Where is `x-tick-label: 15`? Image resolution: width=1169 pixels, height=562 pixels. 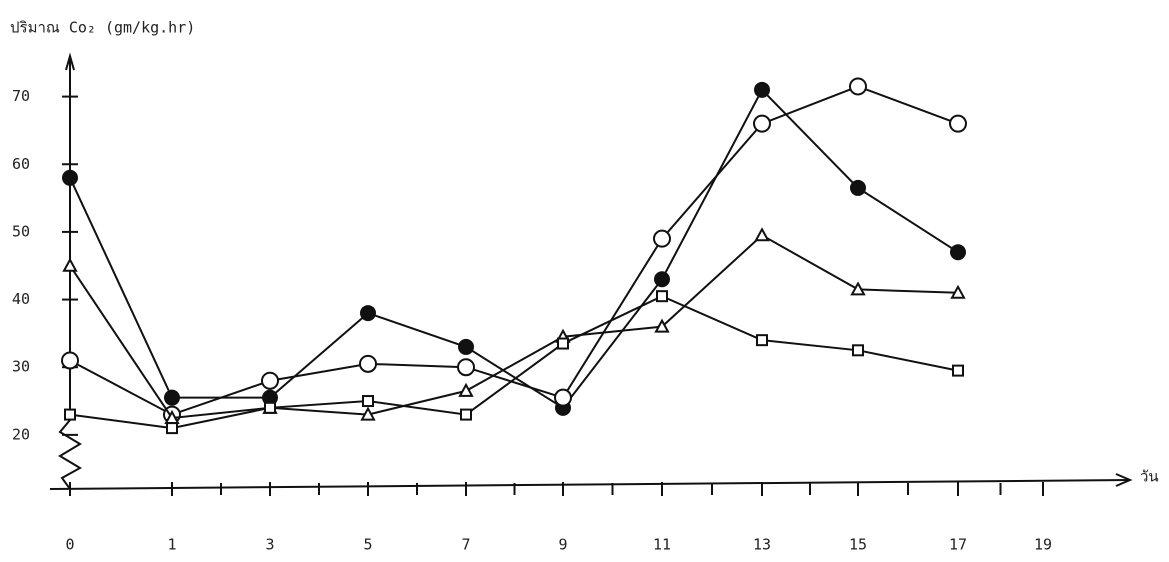
x-tick-label: 15 is located at coordinates (858, 545).